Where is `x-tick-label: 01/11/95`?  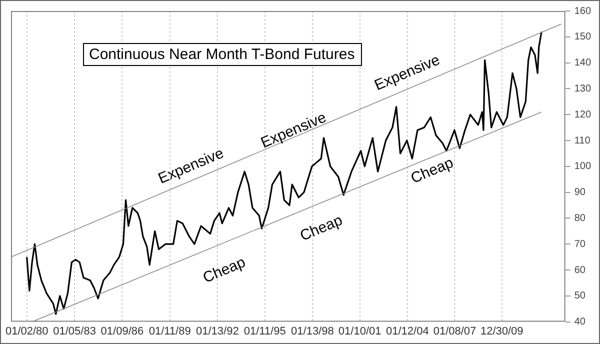 x-tick-label: 01/11/95 is located at coordinates (265, 331).